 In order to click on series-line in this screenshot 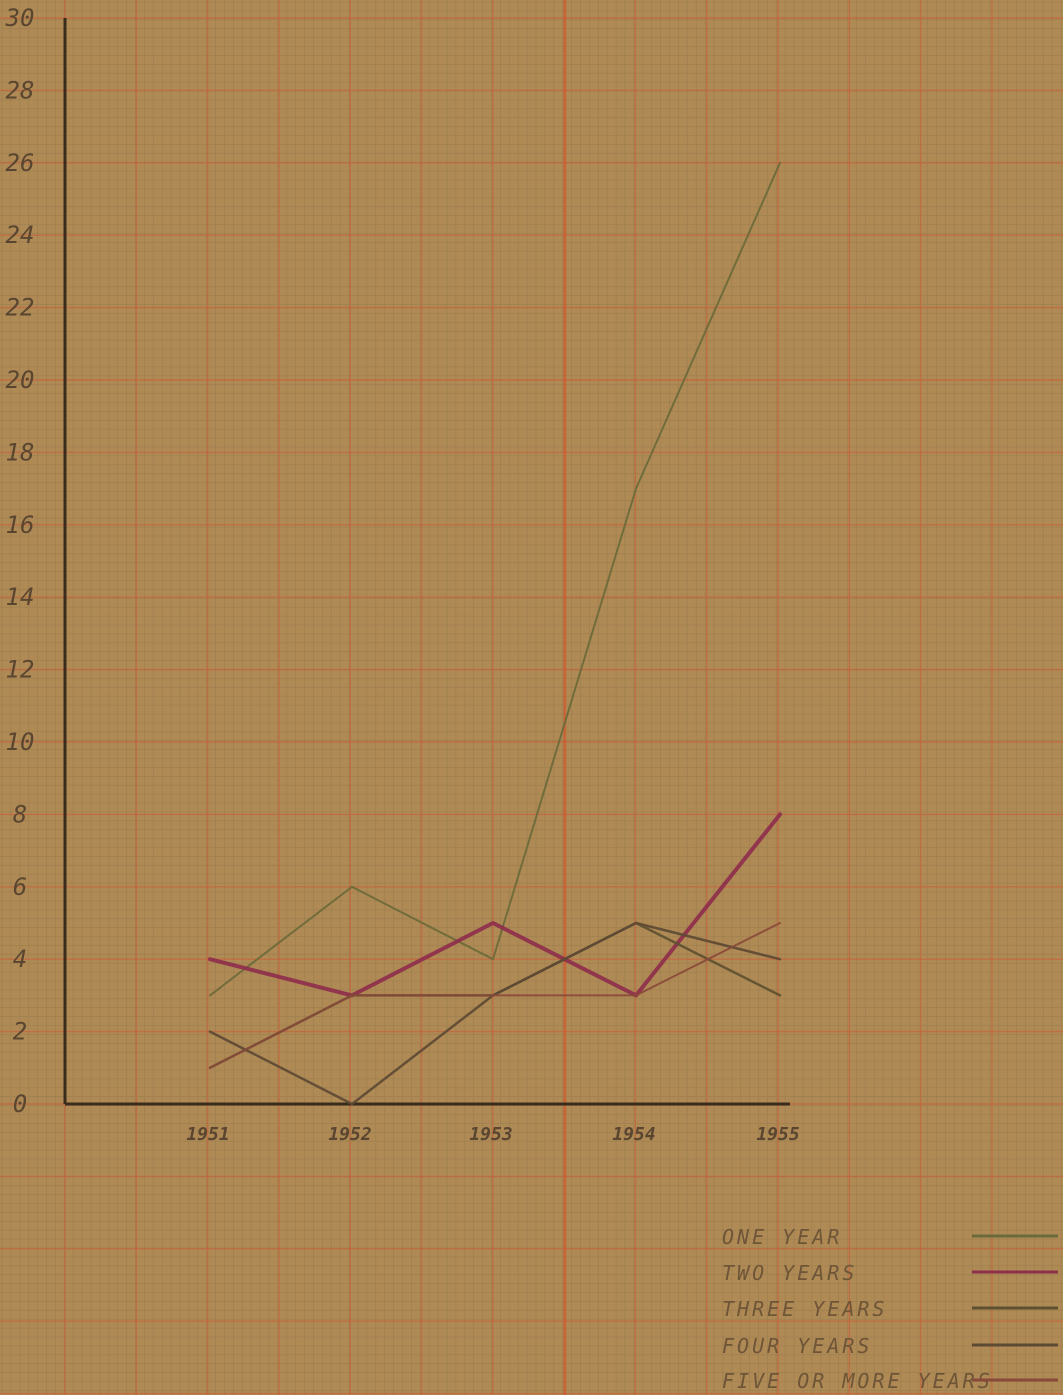, I will do `click(495, 995)`.